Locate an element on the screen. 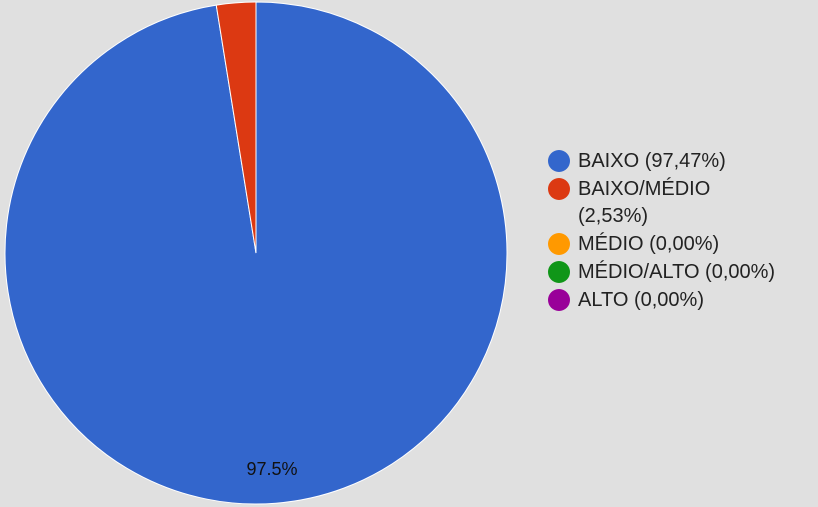  legend-item-baixo-medio: BAIXO/MÉDIO (2,53%) is located at coordinates (683, 202).